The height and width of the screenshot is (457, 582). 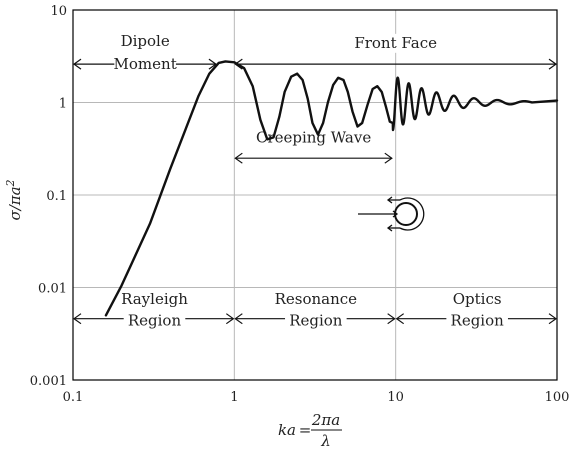 What do you see at coordinates (313, 137) in the screenshot?
I see `annotation-label: Creeping Wave` at bounding box center [313, 137].